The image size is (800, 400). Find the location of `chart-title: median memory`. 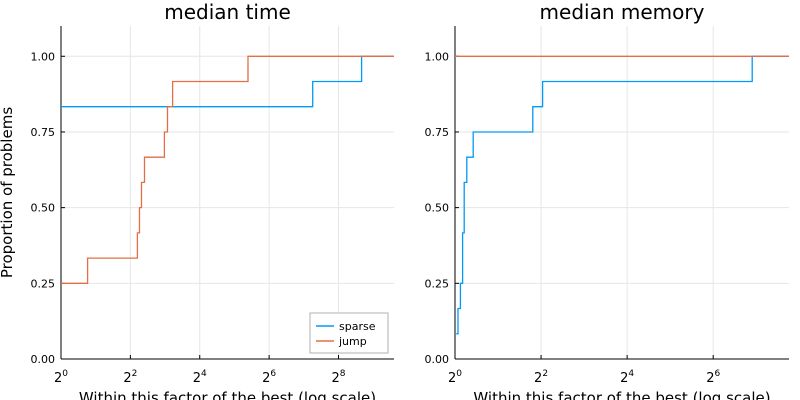

chart-title: median memory is located at coordinates (622, 12).